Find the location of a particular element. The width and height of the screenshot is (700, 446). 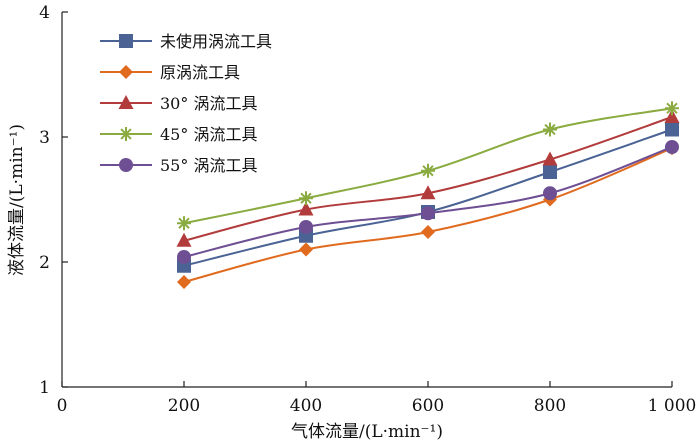

legend-item: 45° 涡流工具 is located at coordinates (178, 134).